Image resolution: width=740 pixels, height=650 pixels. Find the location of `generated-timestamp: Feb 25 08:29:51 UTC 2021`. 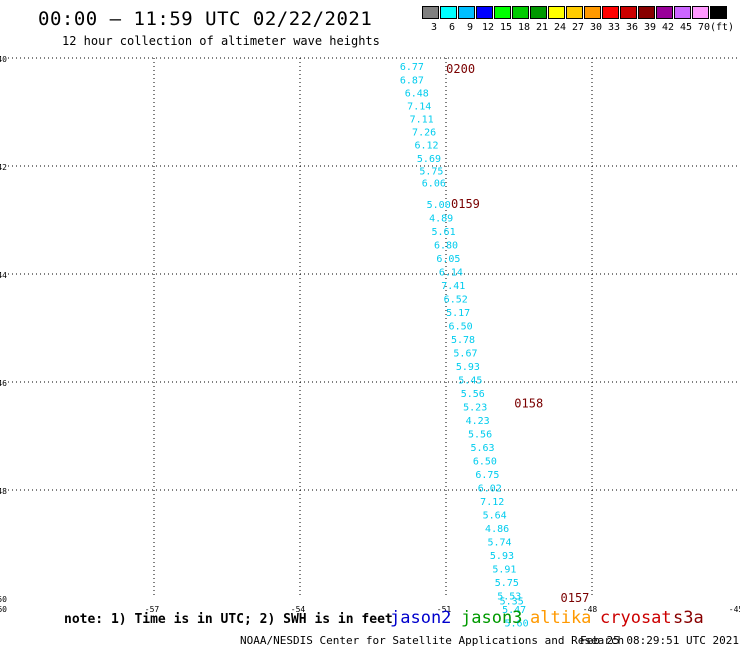

generated-timestamp: Feb 25 08:29:51 UTC 2021 is located at coordinates (659, 640).